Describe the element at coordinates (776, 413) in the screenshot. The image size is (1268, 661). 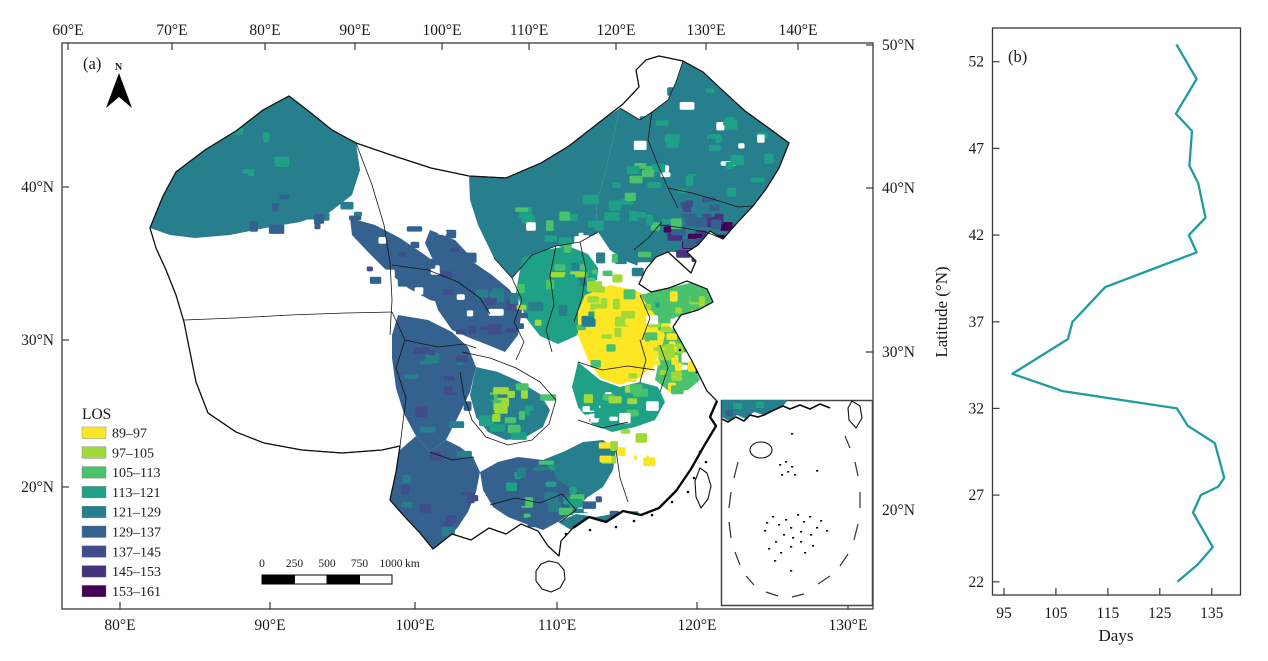
I see `inset-coastline` at that location.